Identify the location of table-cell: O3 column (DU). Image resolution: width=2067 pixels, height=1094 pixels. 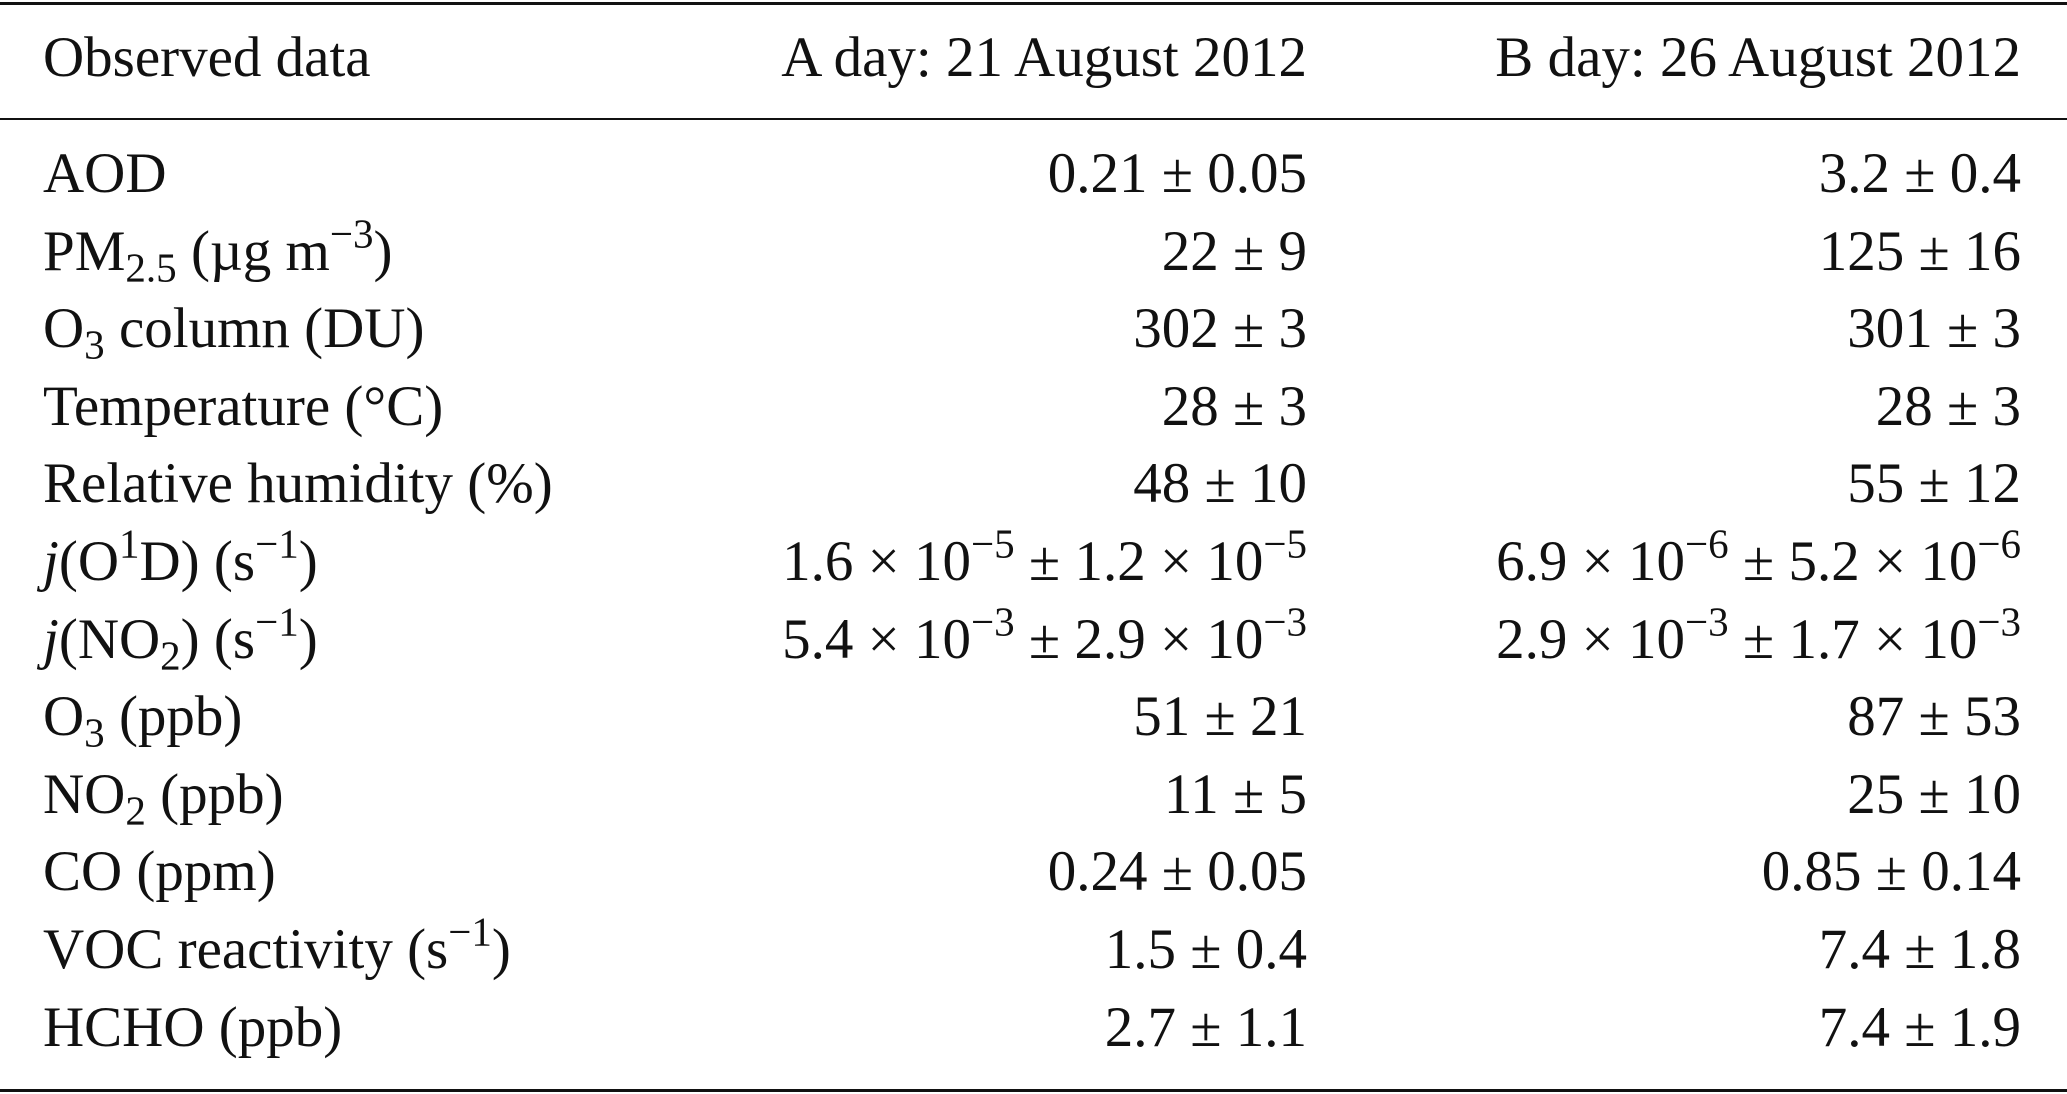
(233, 329).